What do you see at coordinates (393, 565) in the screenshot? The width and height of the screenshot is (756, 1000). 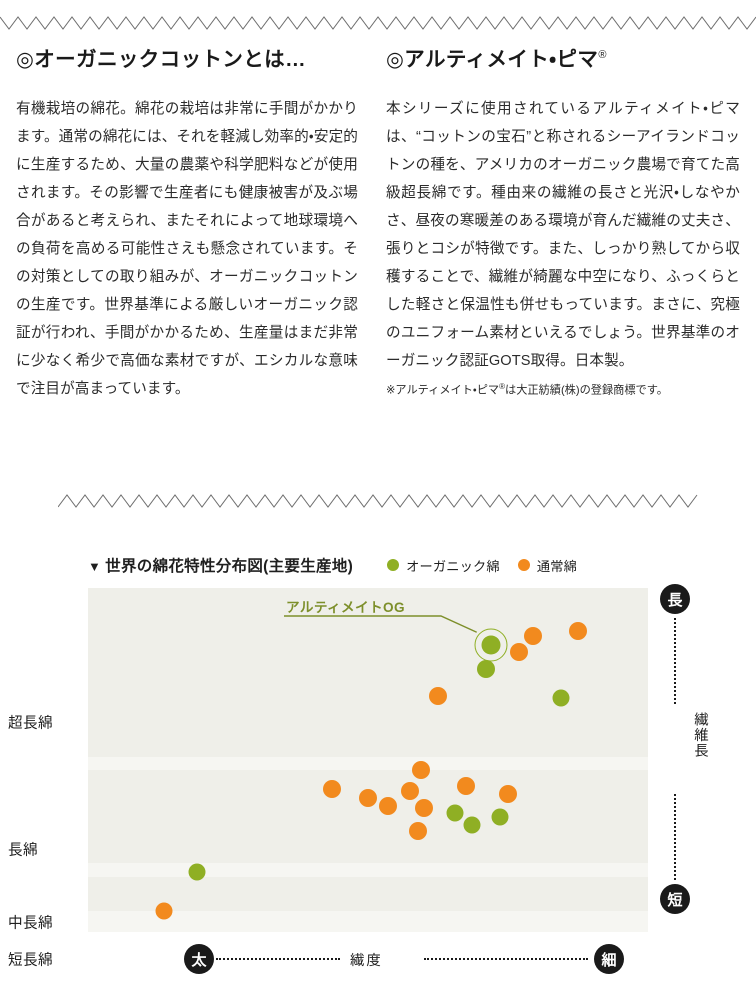 I see `legend-dot-organic-icon` at bounding box center [393, 565].